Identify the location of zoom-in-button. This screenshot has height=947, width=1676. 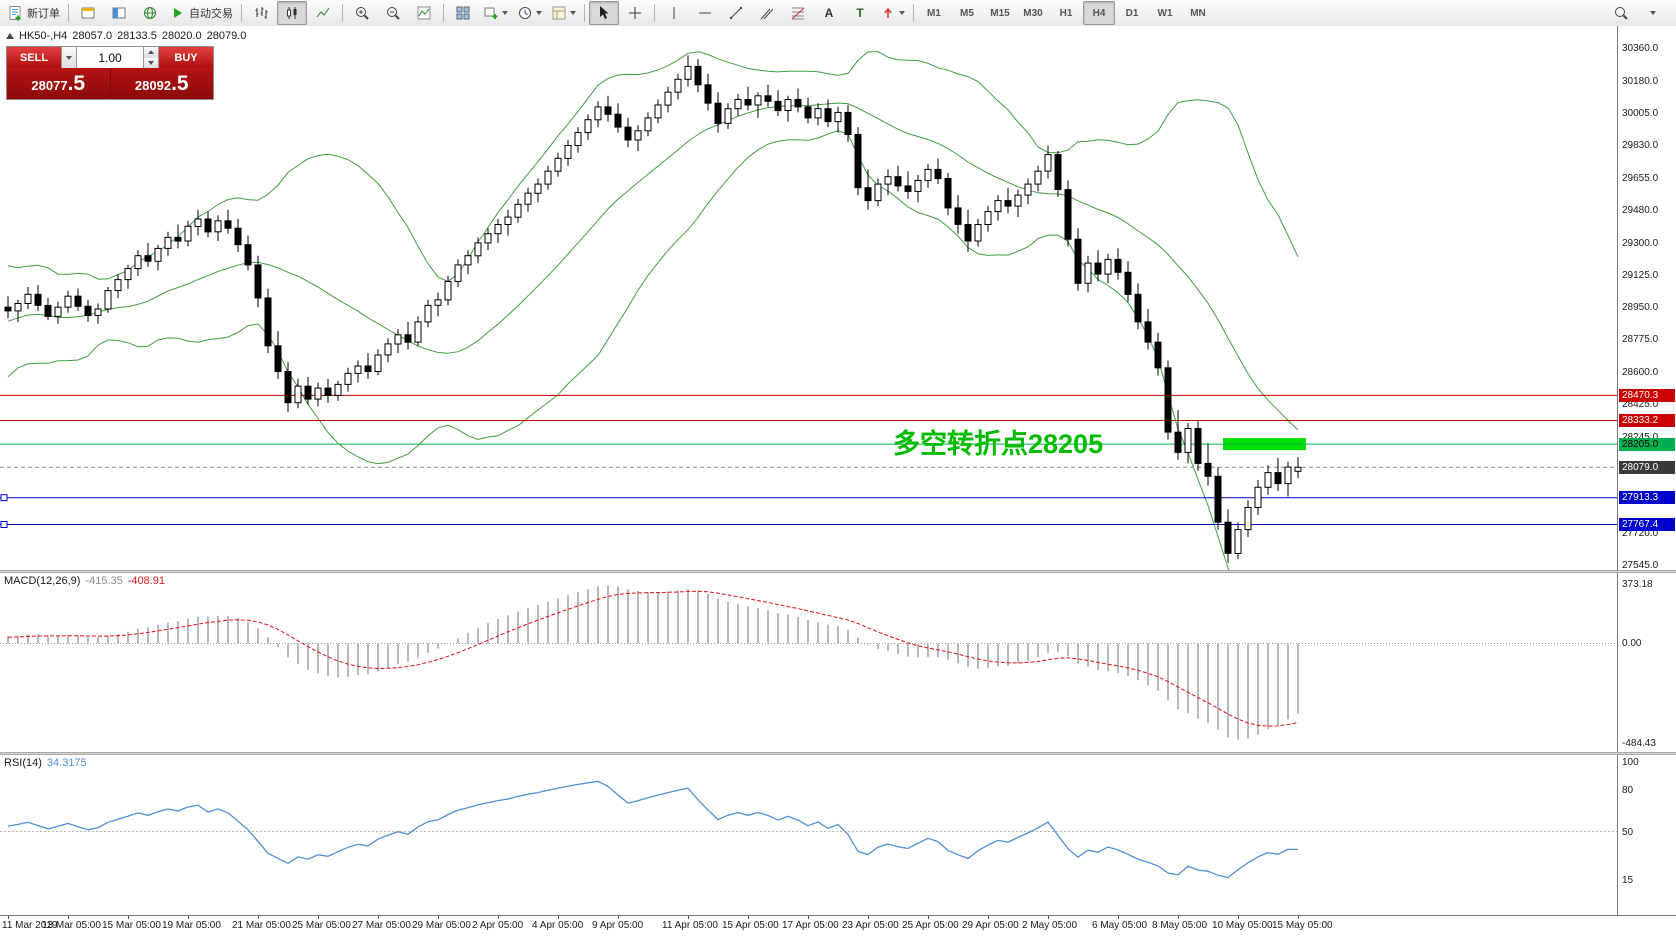
(362, 13).